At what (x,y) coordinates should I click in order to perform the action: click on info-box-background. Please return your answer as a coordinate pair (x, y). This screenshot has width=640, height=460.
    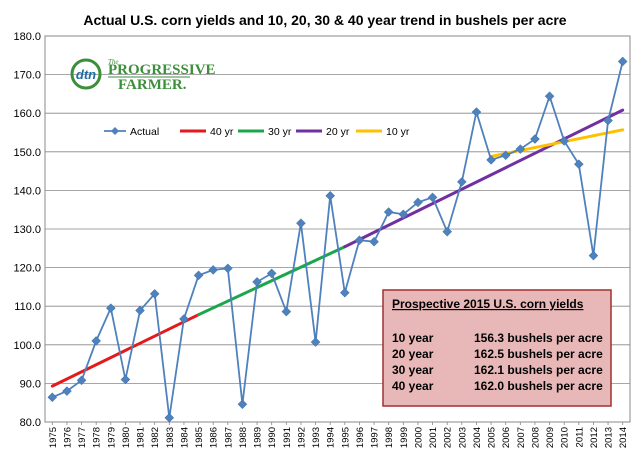
    Looking at the image, I should click on (497, 348).